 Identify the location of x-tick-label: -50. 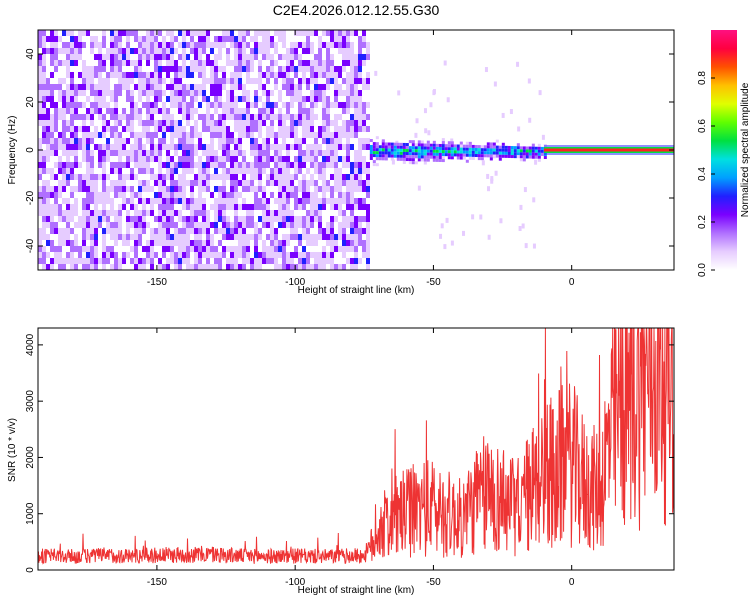
(433, 282).